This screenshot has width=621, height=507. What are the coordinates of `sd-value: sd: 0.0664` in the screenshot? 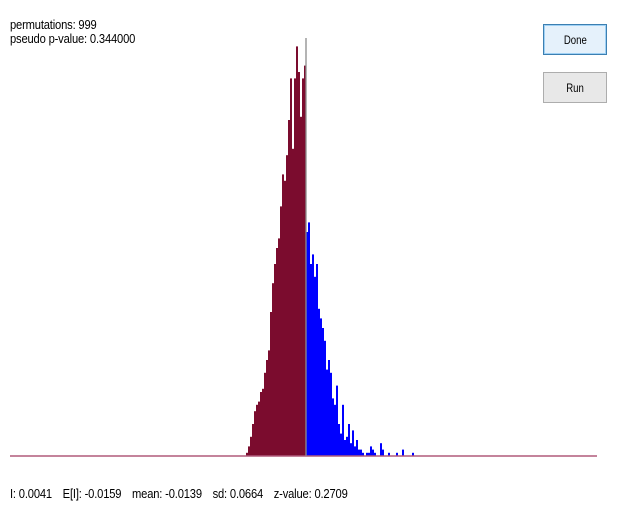 It's located at (238, 493).